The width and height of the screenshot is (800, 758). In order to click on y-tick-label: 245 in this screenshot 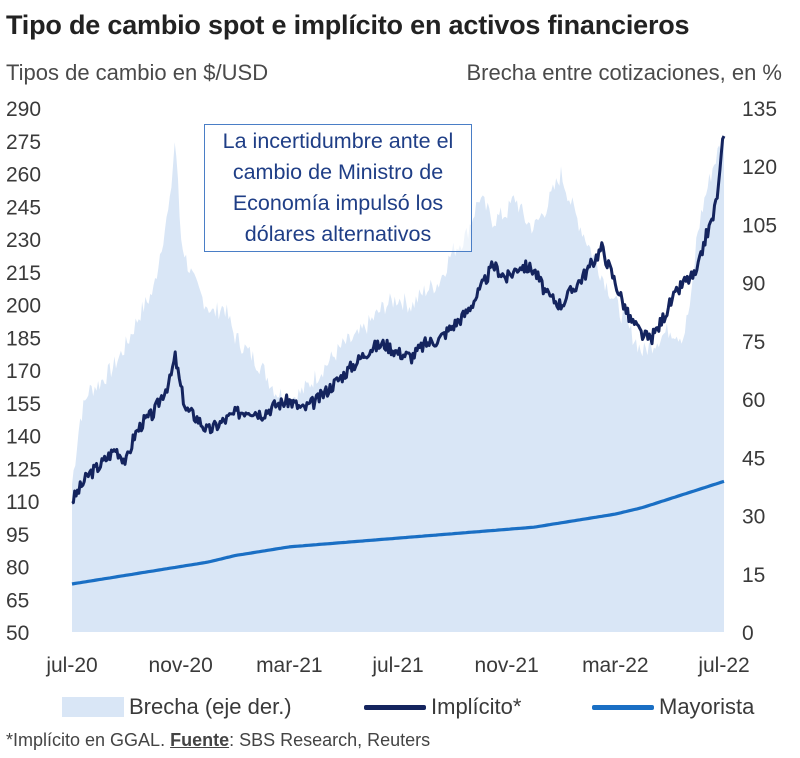, I will do `click(23, 207)`.